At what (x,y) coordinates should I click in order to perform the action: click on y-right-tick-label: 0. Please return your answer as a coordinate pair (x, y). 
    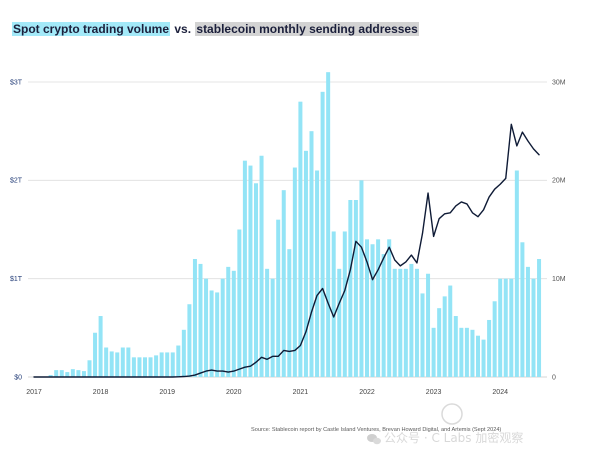
    Looking at the image, I should click on (554, 377).